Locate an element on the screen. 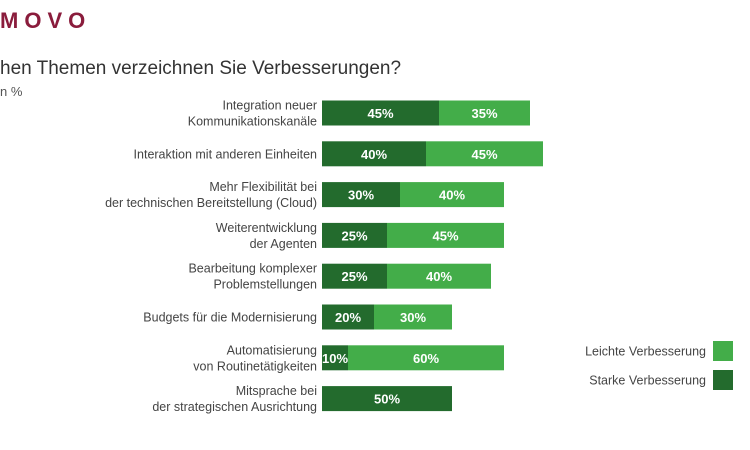  chart-subtitle: n % is located at coordinates (11, 91).